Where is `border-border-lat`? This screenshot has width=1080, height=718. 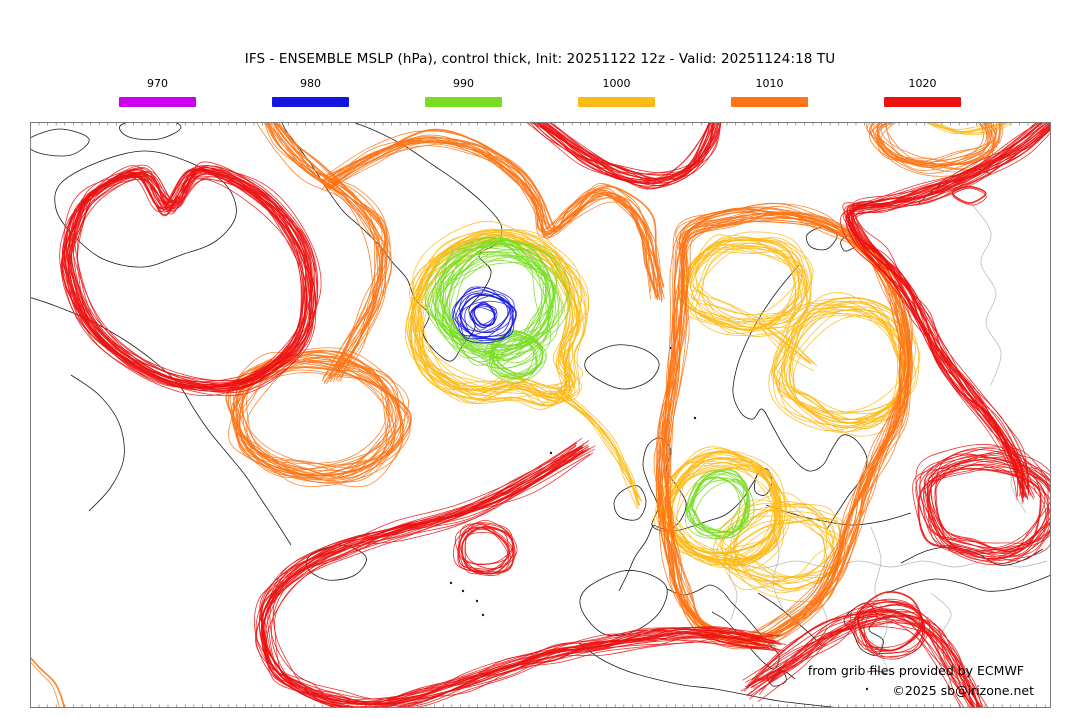 border-border-lat is located at coordinates (889, 564).